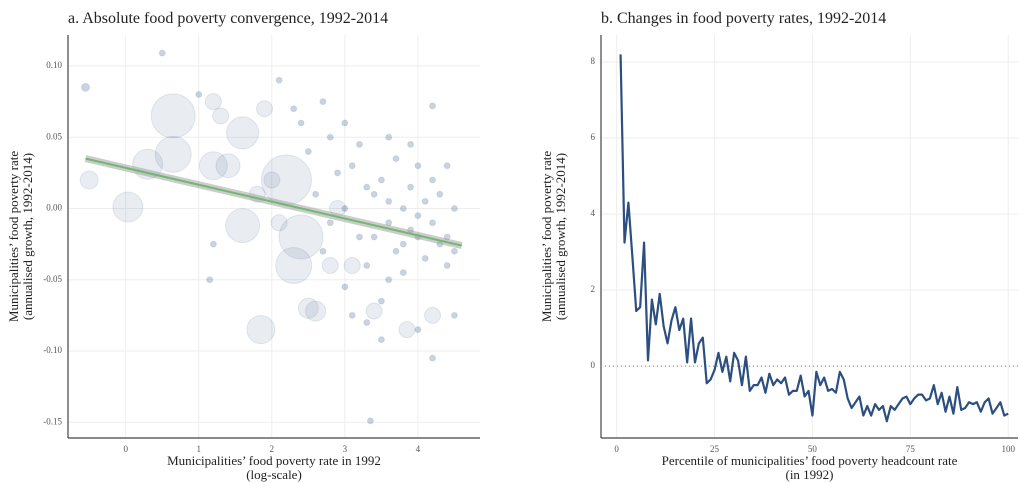 The width and height of the screenshot is (1019, 482). What do you see at coordinates (273, 202) in the screenshot?
I see `fit-line` at bounding box center [273, 202].